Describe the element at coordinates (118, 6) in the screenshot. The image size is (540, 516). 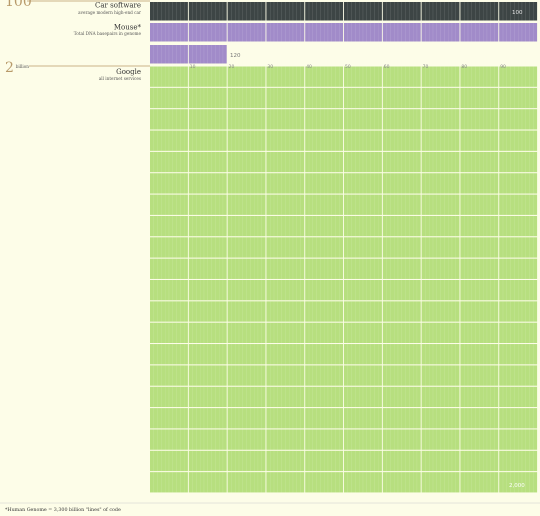
I see `series-title-car: Car software` at that location.